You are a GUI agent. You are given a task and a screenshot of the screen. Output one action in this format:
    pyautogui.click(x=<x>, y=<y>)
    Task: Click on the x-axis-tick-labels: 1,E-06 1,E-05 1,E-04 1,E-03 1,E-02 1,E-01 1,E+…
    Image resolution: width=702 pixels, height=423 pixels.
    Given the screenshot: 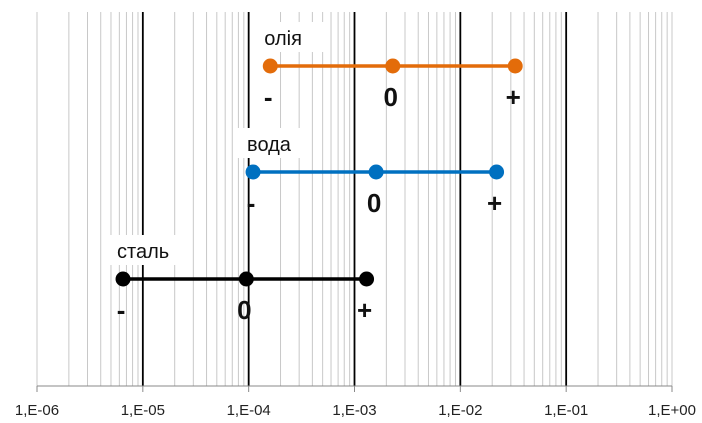 What is the action you would take?
    pyautogui.click(x=355, y=410)
    